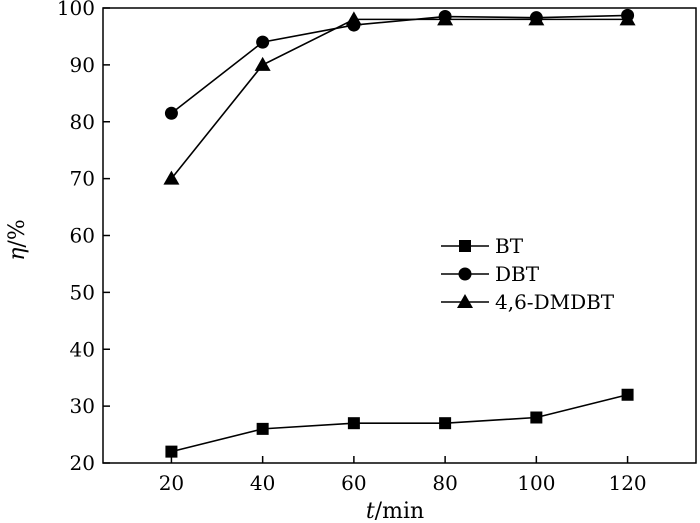 The image size is (700, 523). What do you see at coordinates (536, 483) in the screenshot?
I see `x-tick-label: 100` at bounding box center [536, 483].